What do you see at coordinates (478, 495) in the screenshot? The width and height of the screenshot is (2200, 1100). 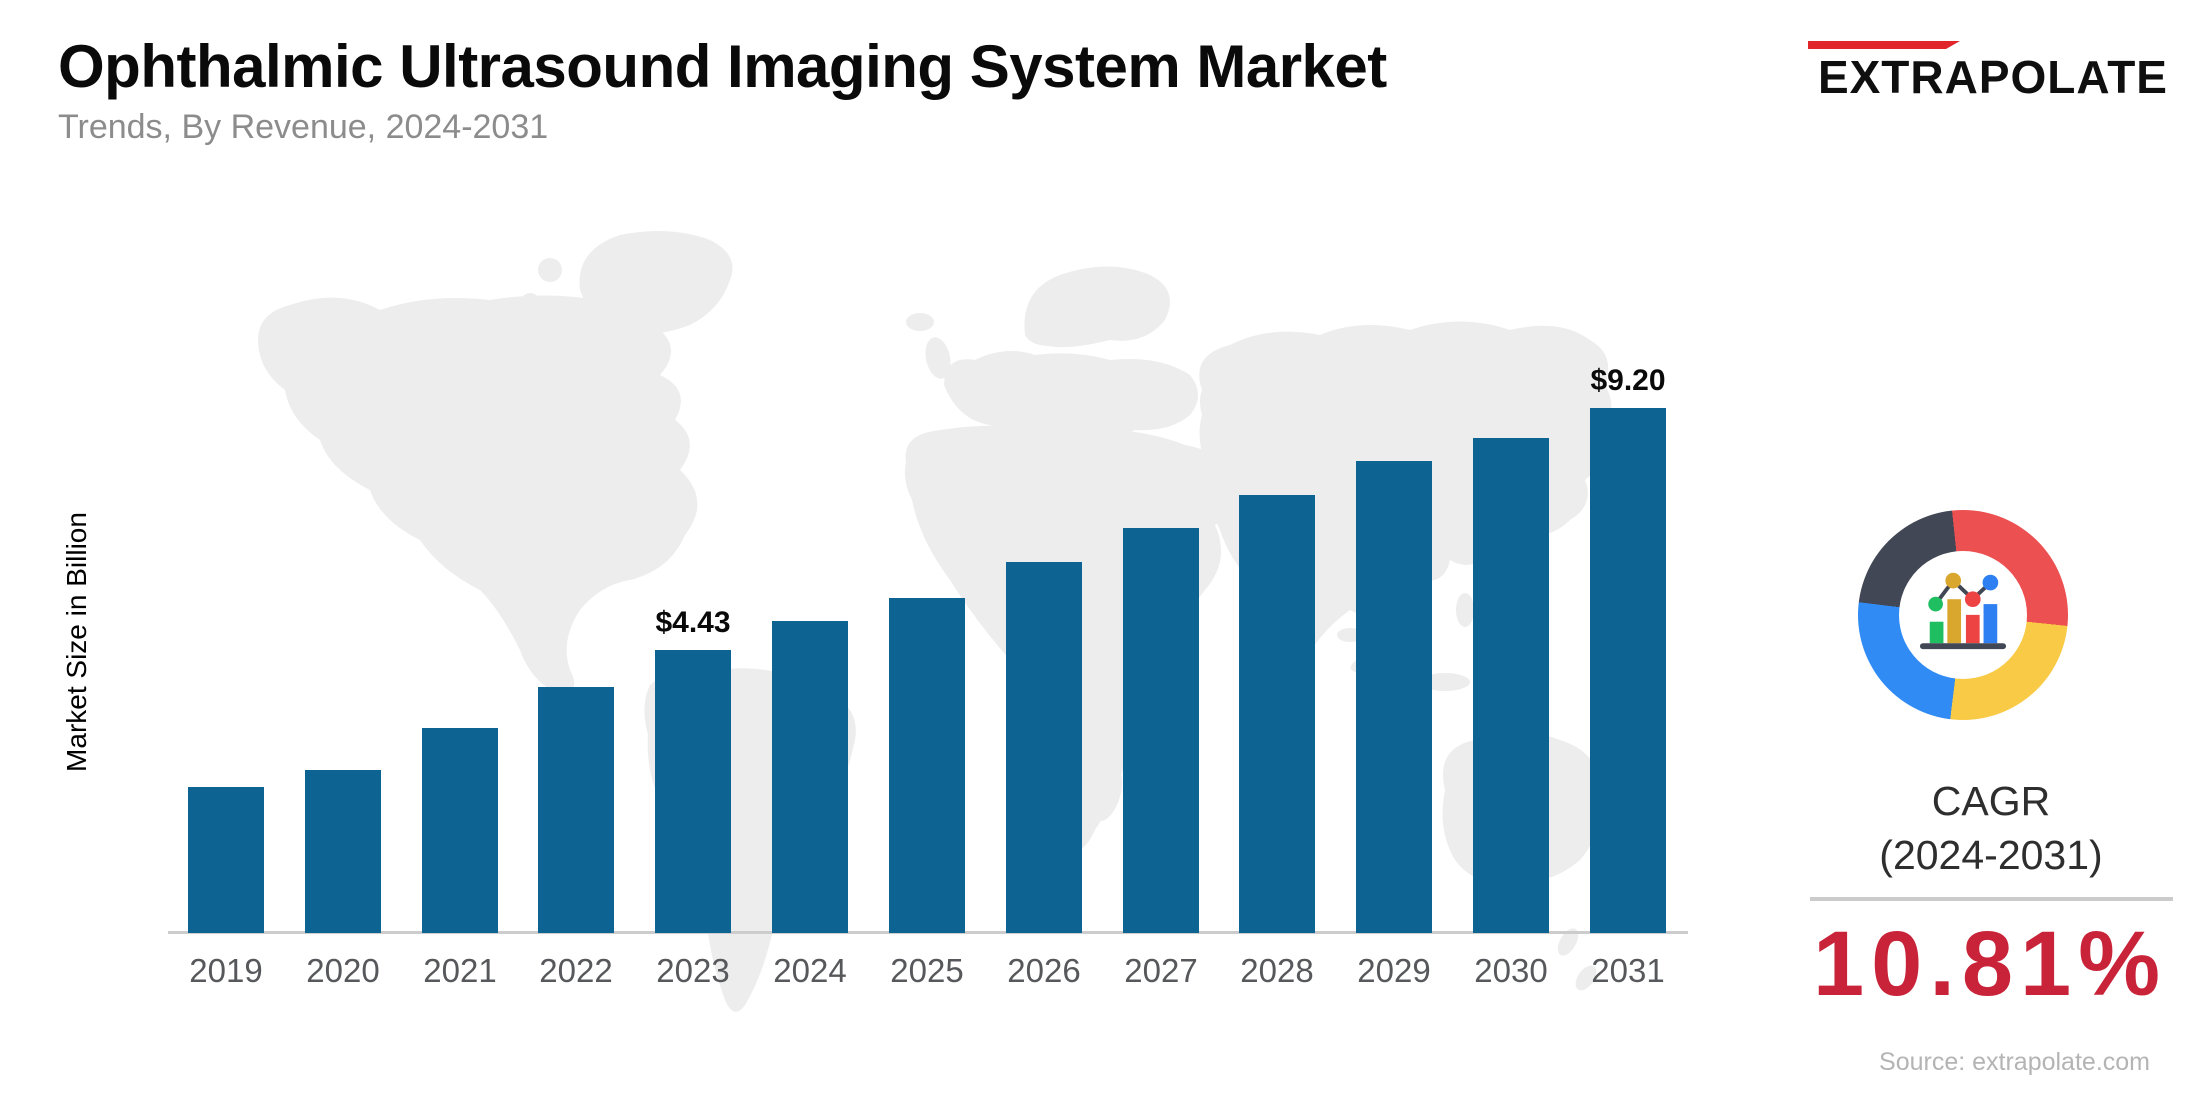 I see `map-north-america` at bounding box center [478, 495].